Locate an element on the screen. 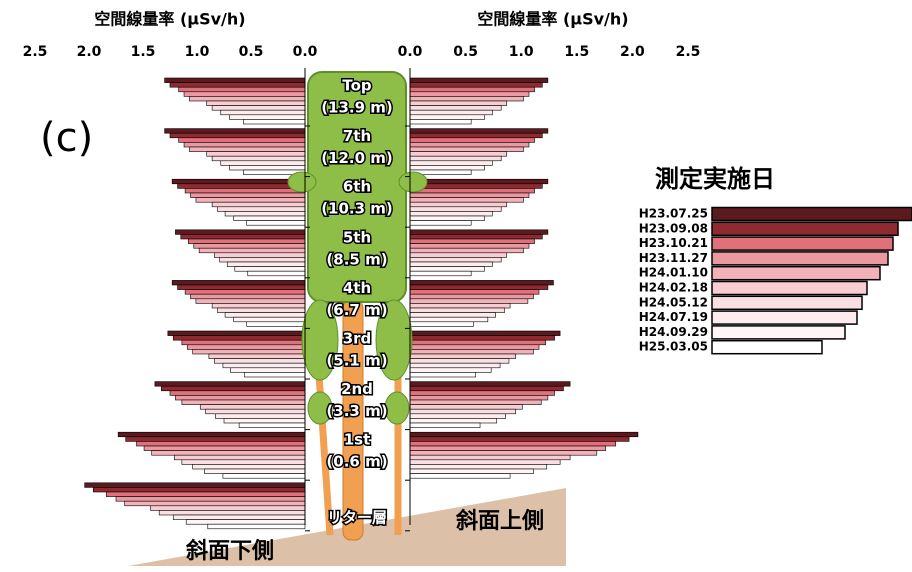 The height and width of the screenshot is (572, 912). x-tick-label: 0.0 is located at coordinates (410, 52).